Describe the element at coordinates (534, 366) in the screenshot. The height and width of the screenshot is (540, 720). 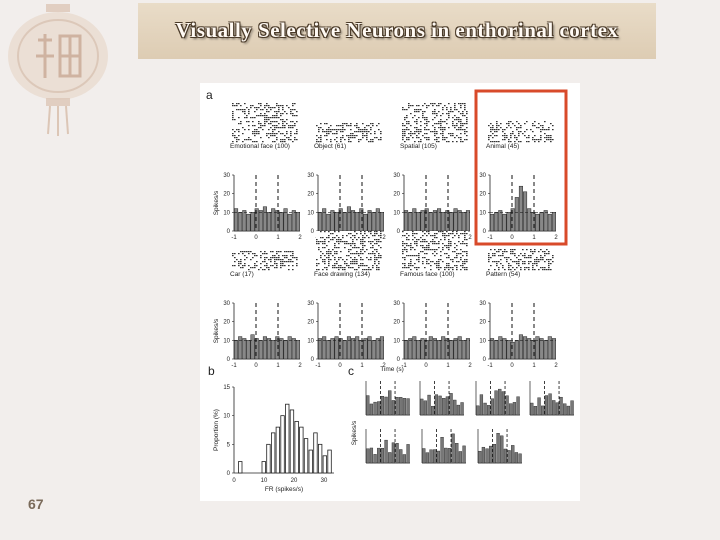
I see `x-tick-label-7-2: 1` at that location.